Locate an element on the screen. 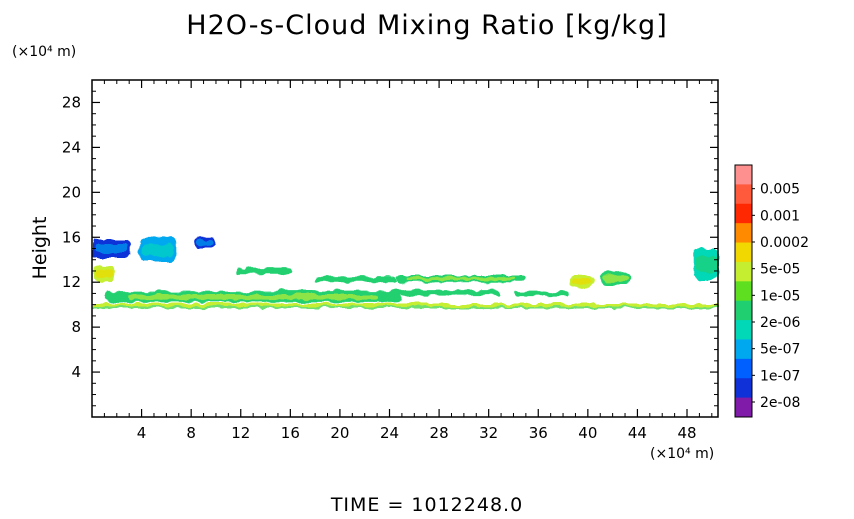  colorbar-label: 0.0002 is located at coordinates (784, 243).